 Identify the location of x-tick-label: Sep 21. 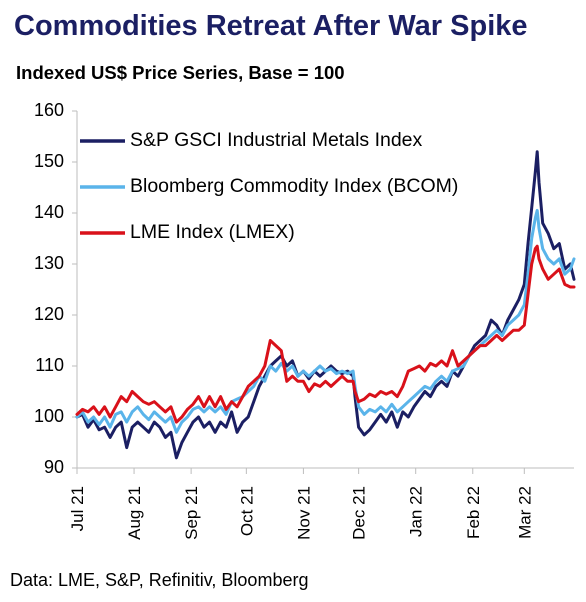
(191, 513).